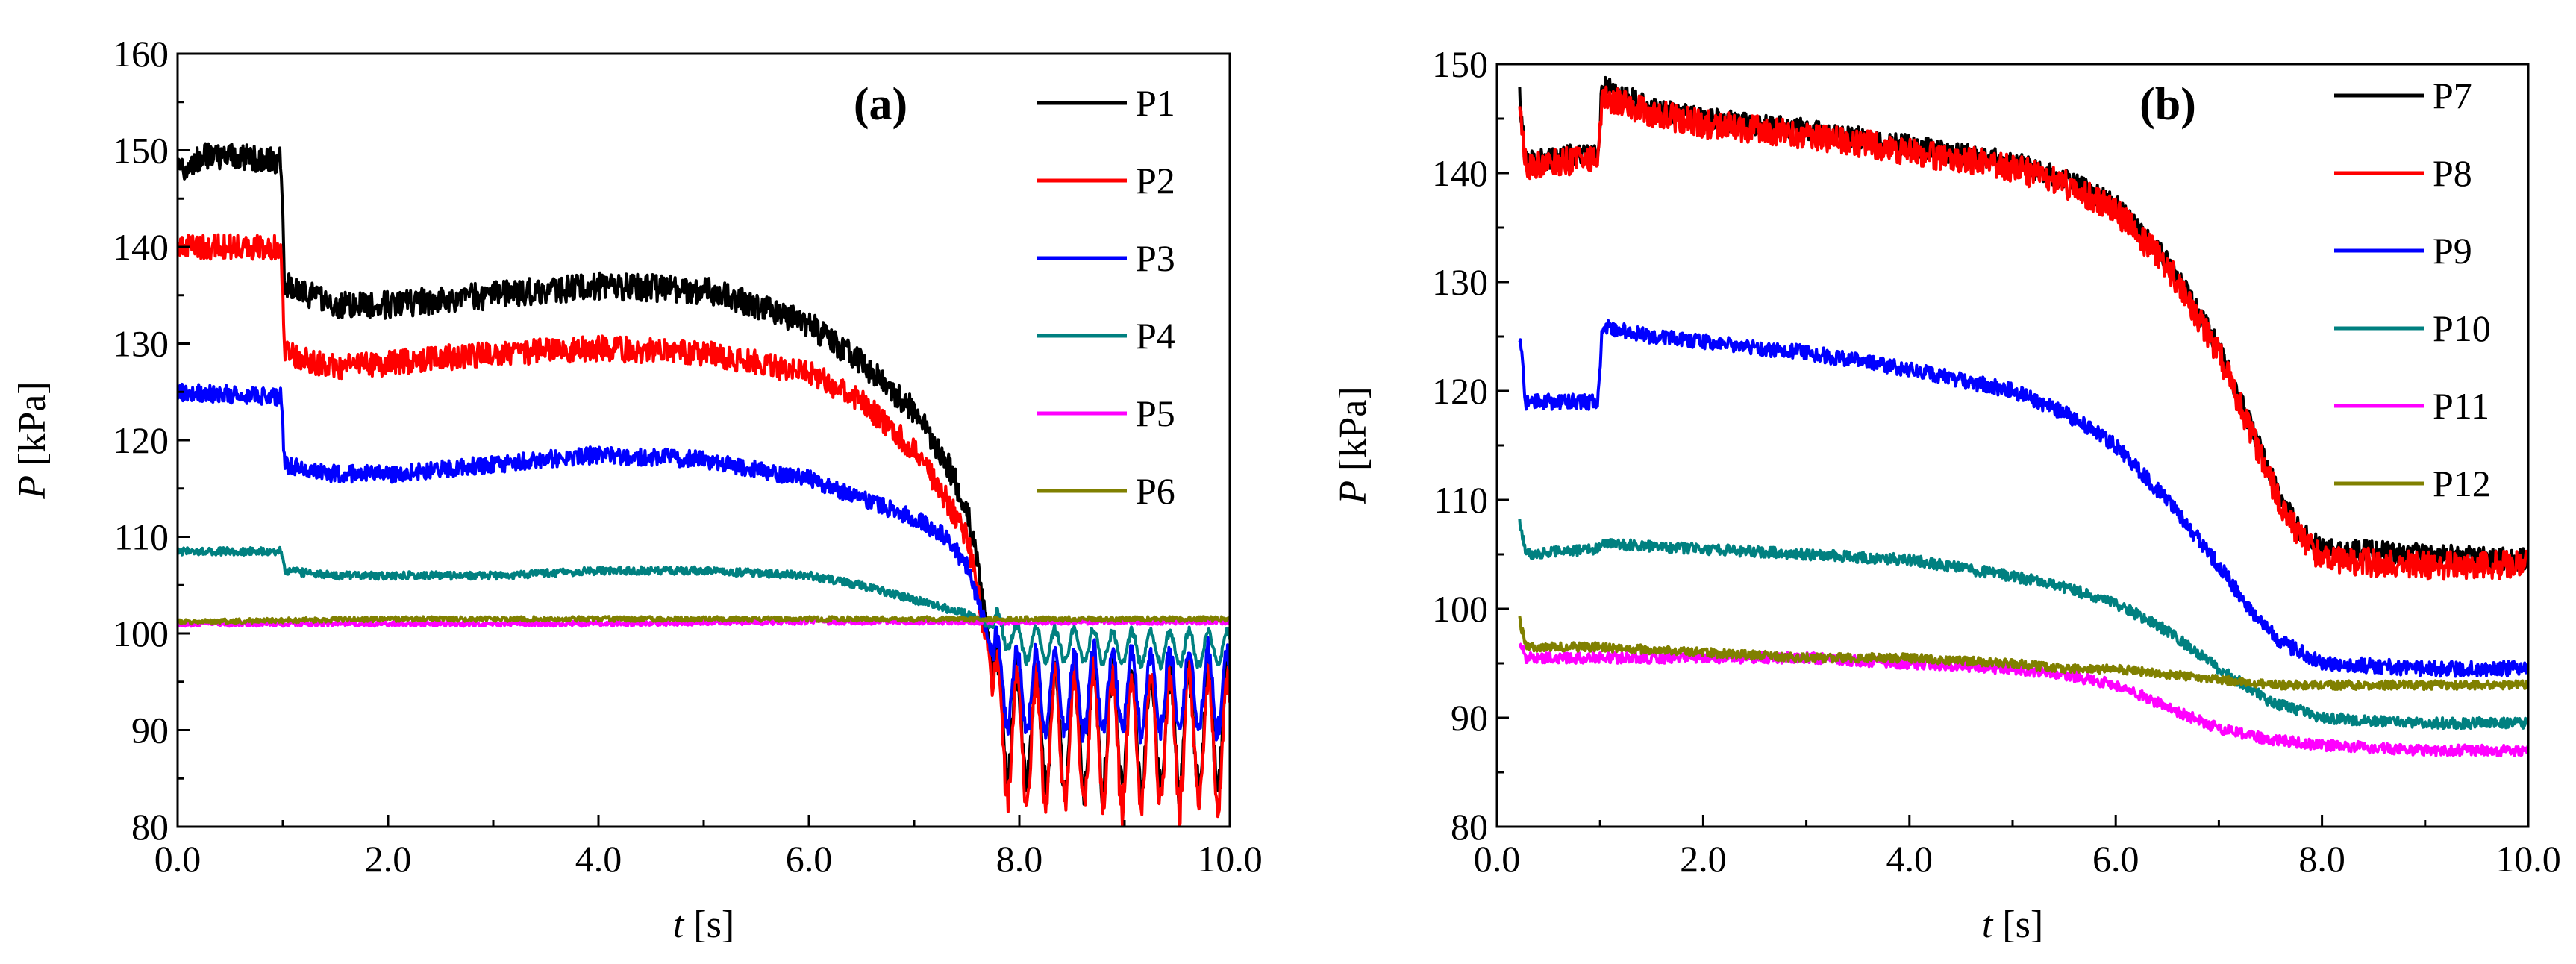  I want to click on series-line-p10, so click(2023, 624).